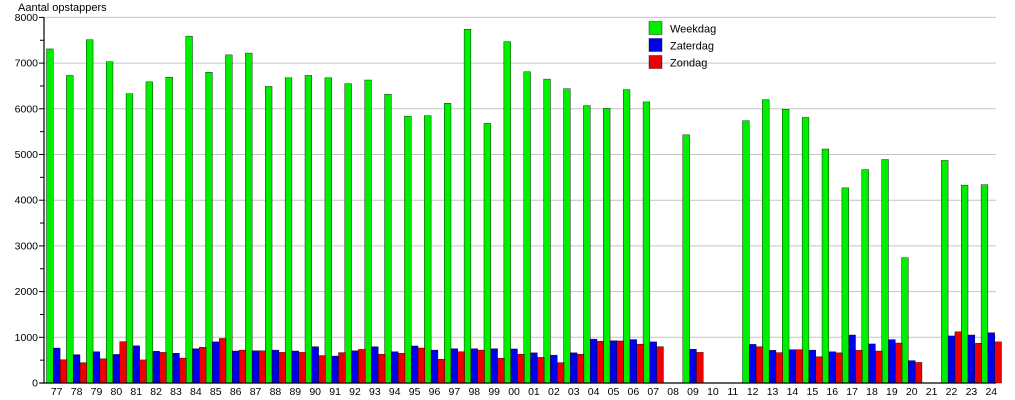  I want to click on x-axis-label-14: 14, so click(793, 392).